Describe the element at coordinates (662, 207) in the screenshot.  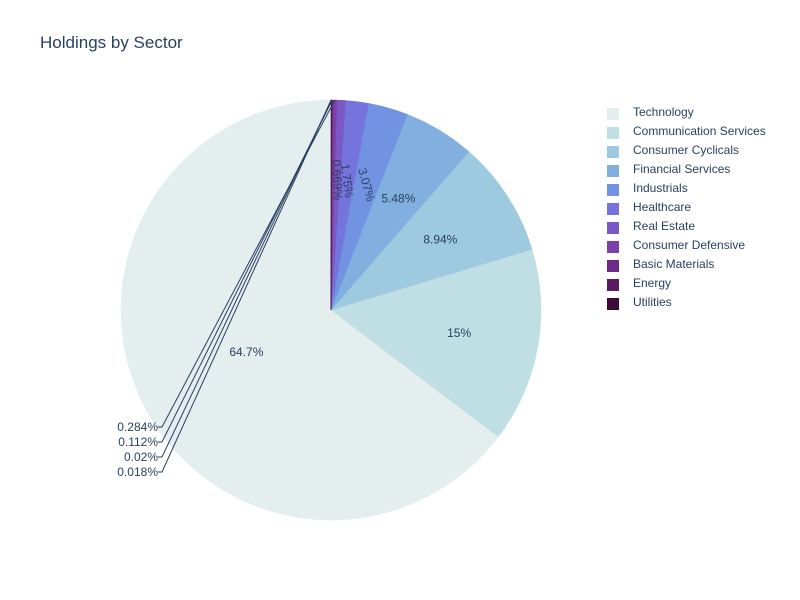
I see `legend-label: Healthcare` at that location.